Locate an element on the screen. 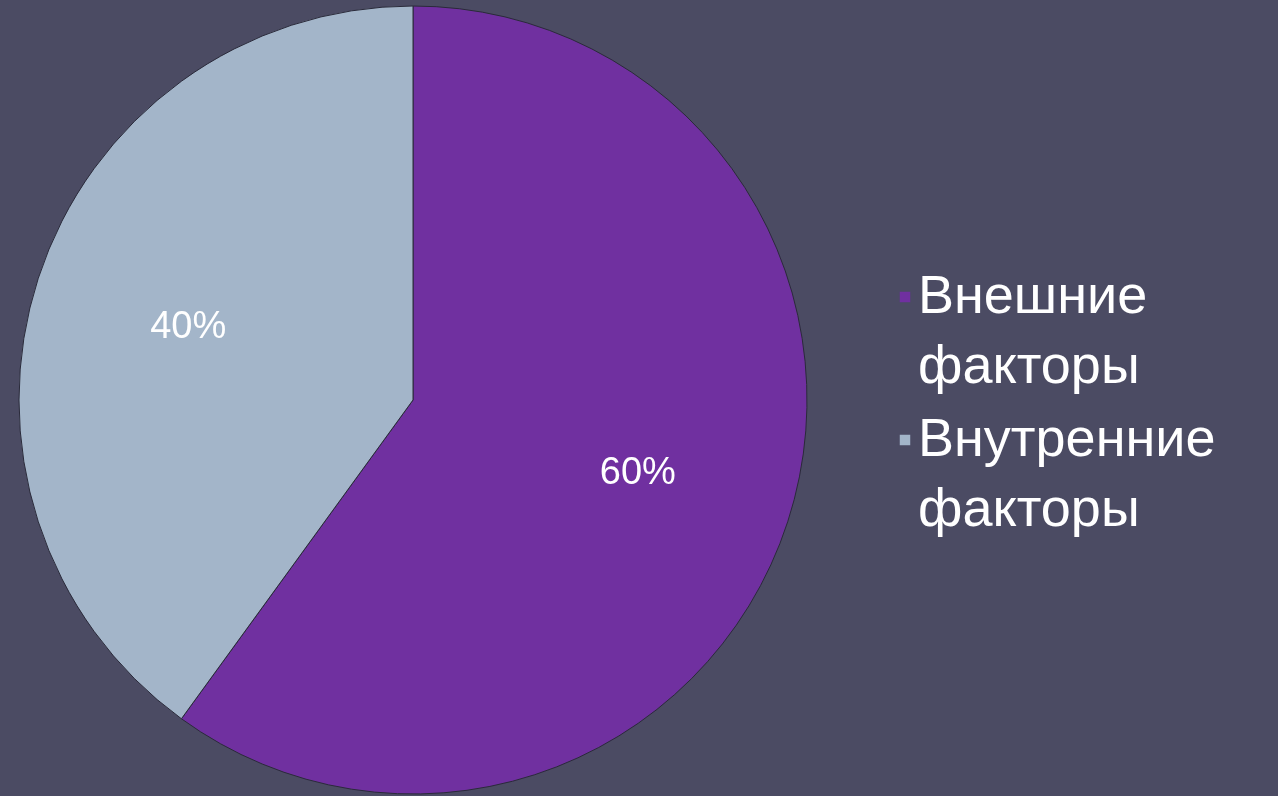 The height and width of the screenshot is (796, 1278). data-label: 60% is located at coordinates (637, 471).